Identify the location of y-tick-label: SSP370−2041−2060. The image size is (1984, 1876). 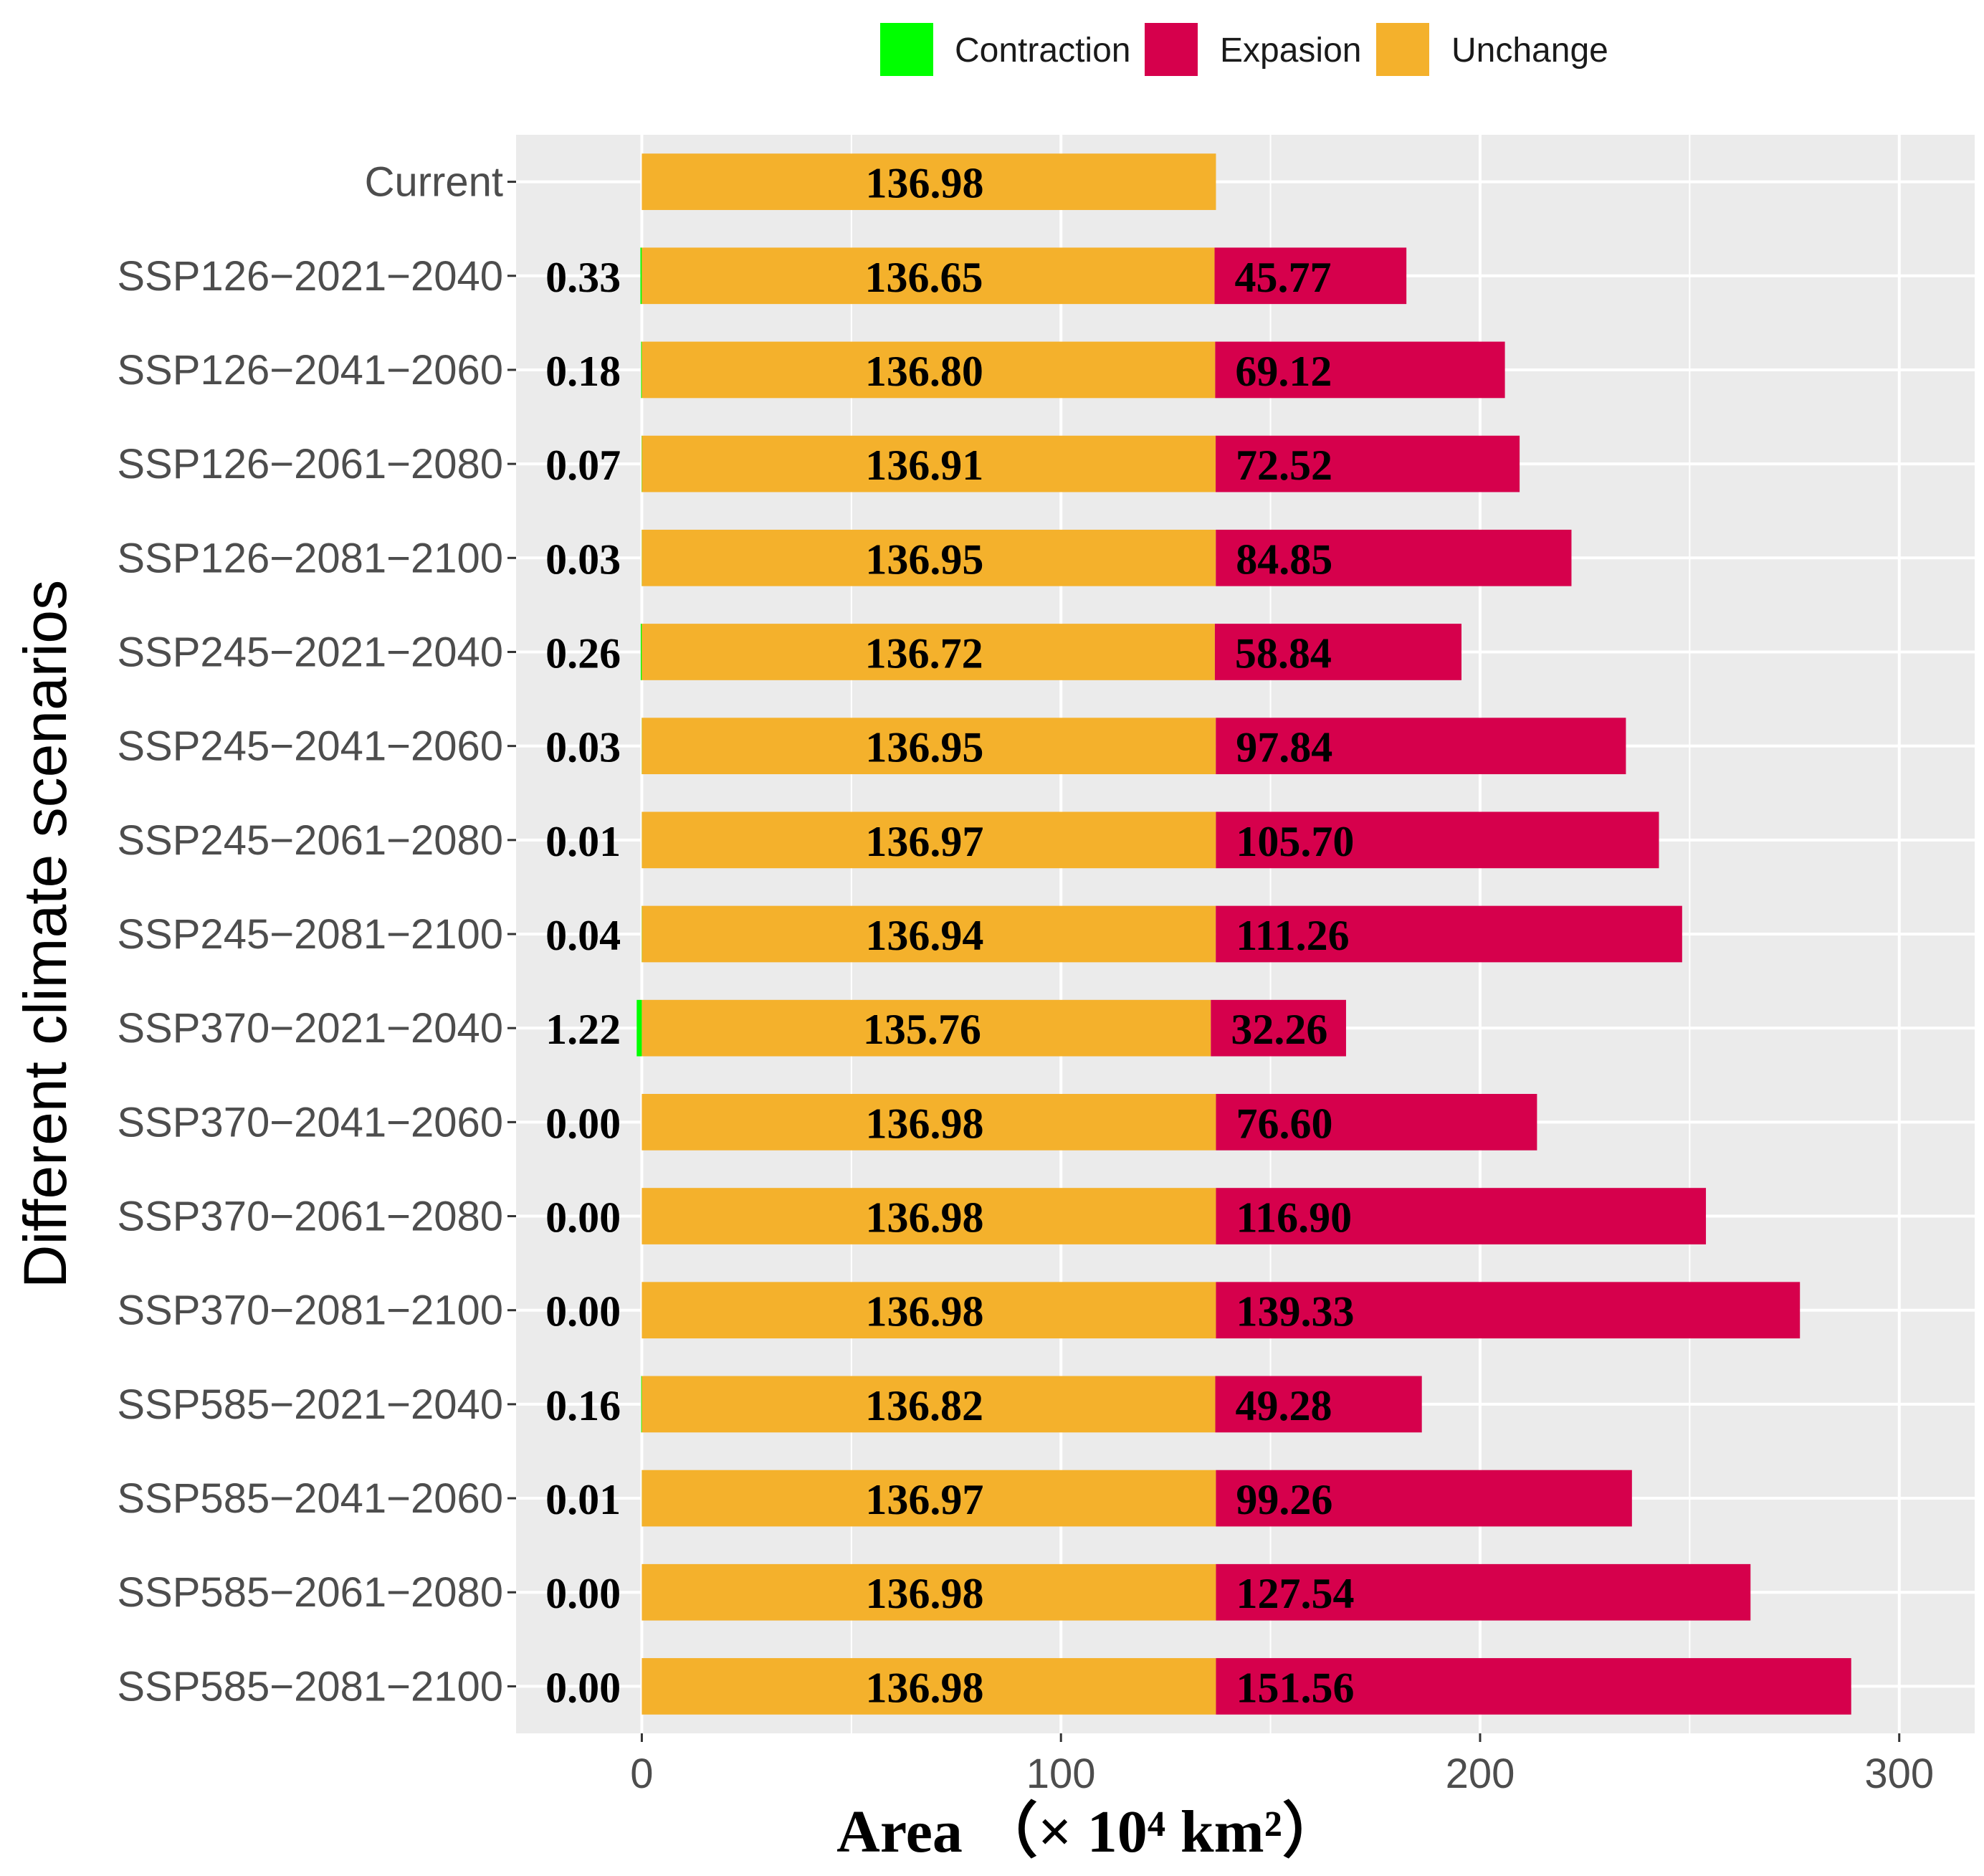
(310, 1122).